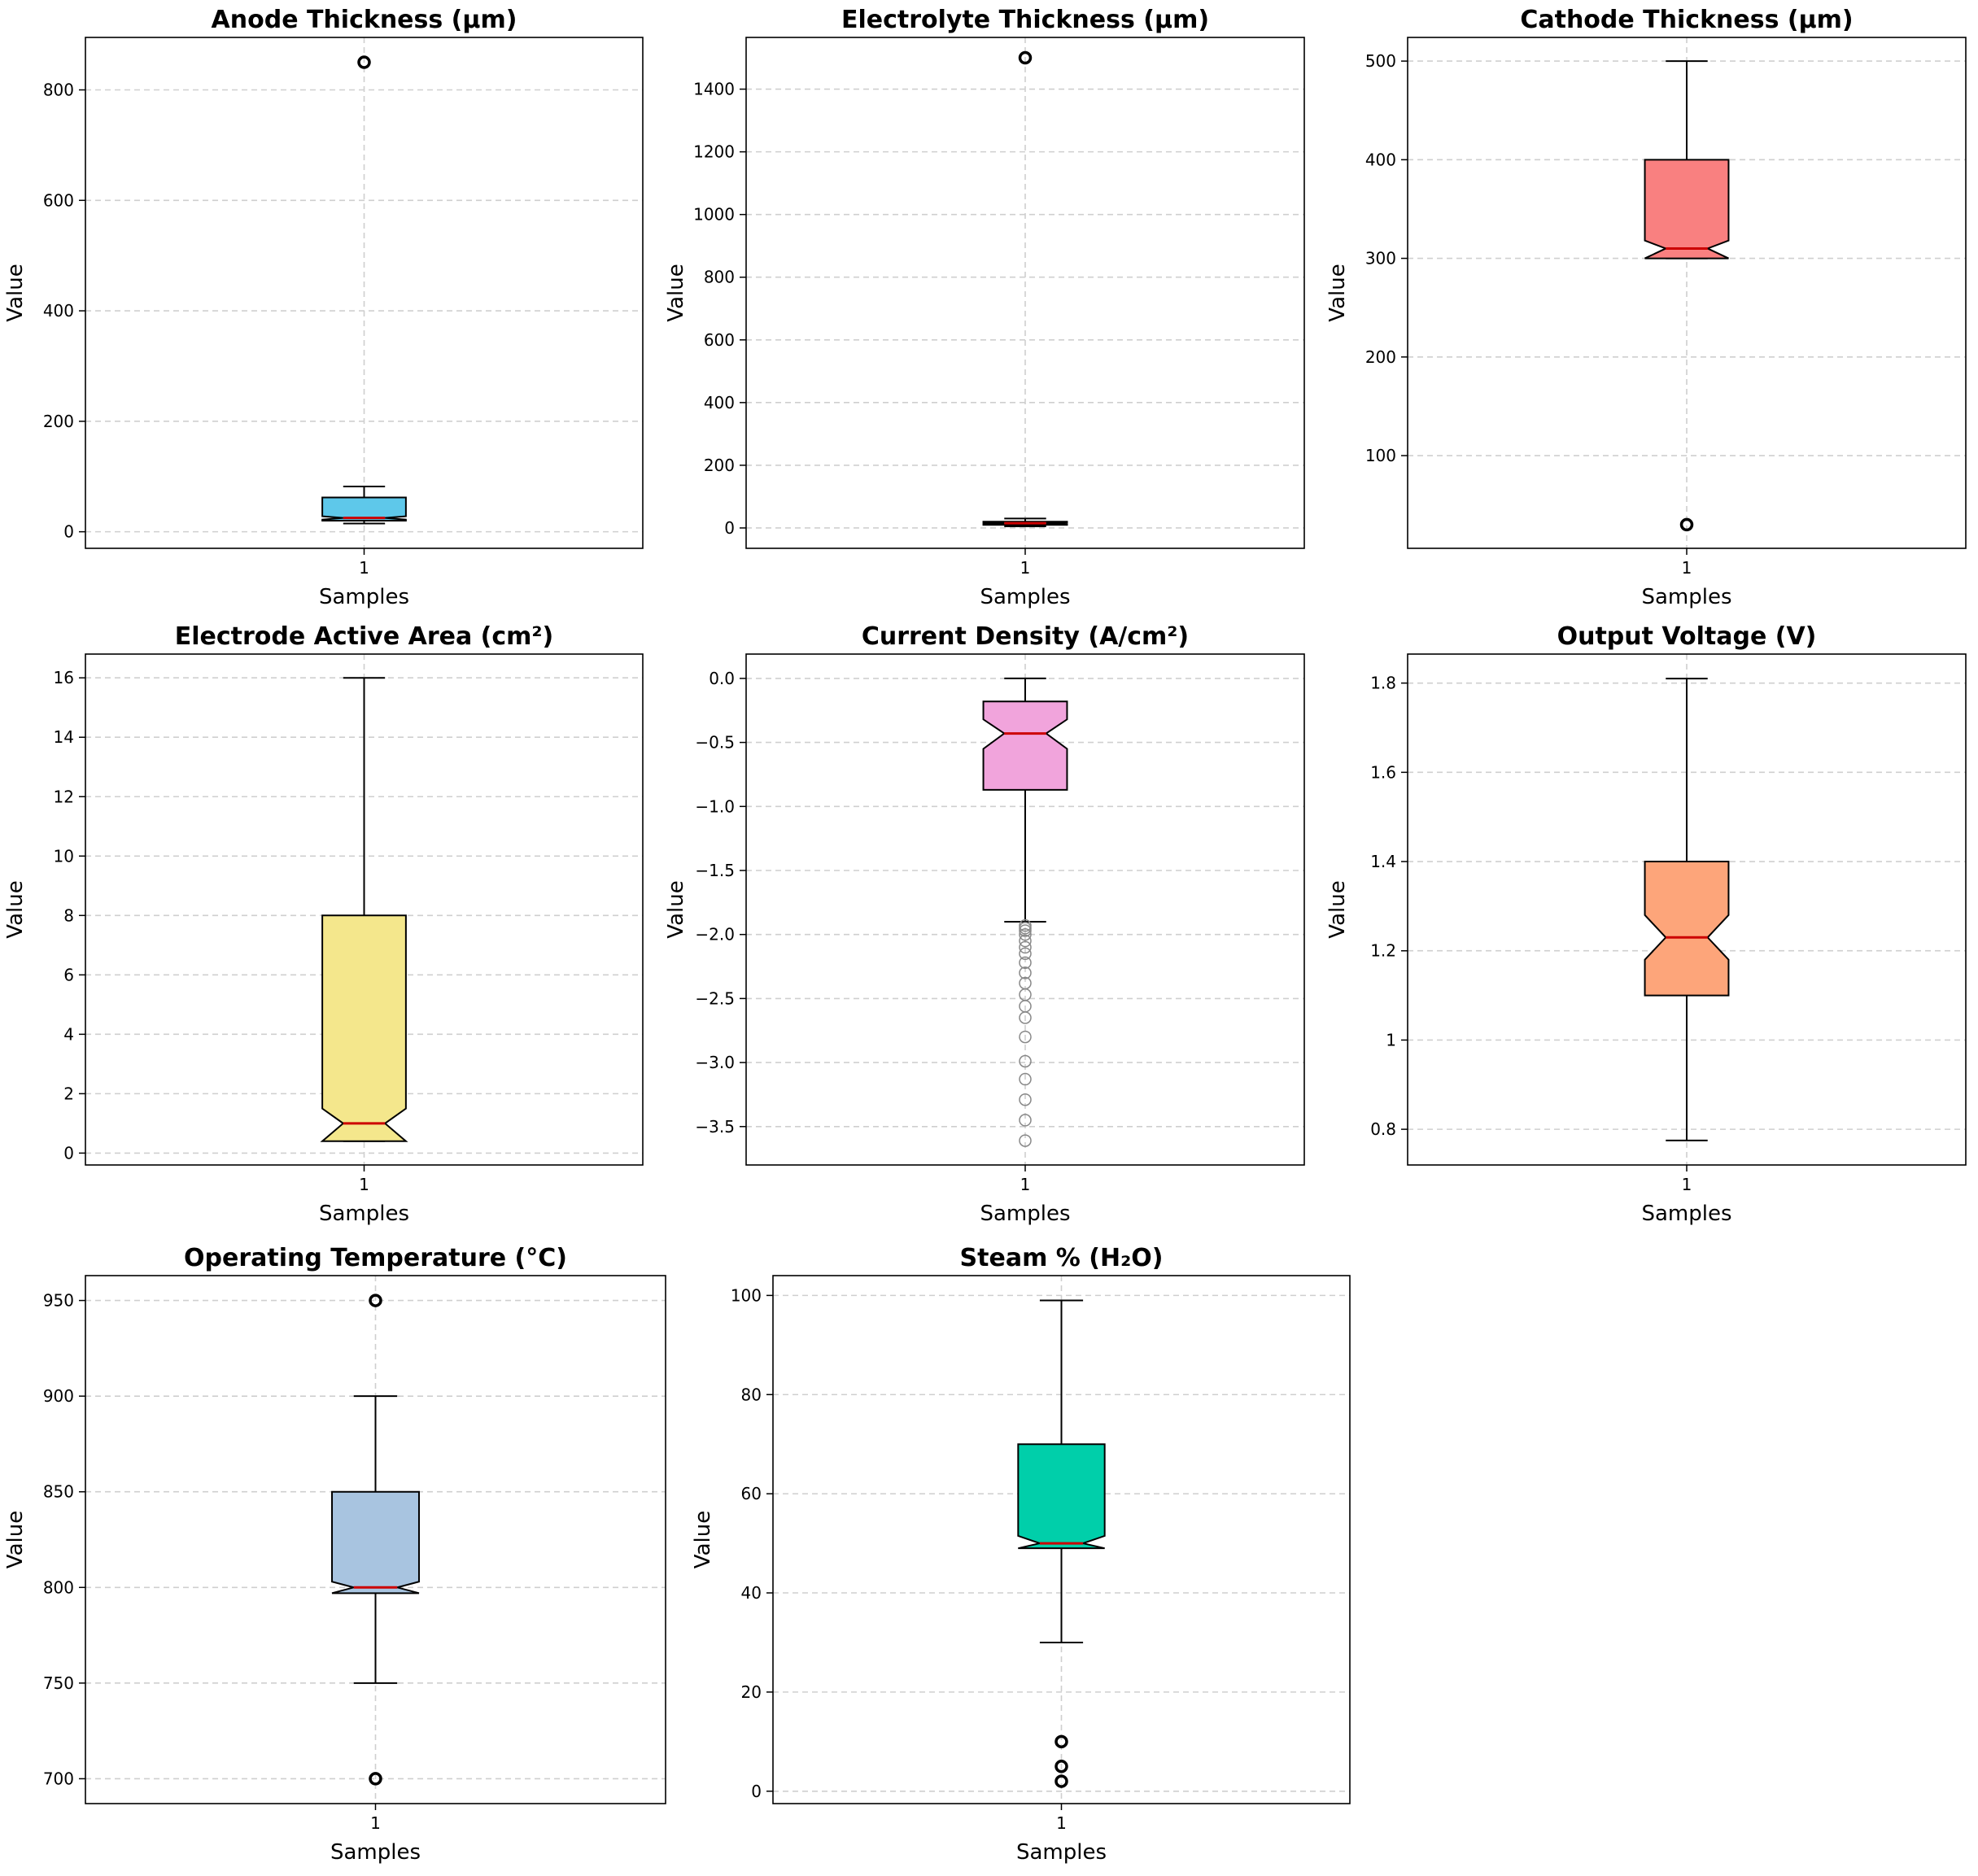  What do you see at coordinates (68, 974) in the screenshot?
I see `y-tick-label: 6` at bounding box center [68, 974].